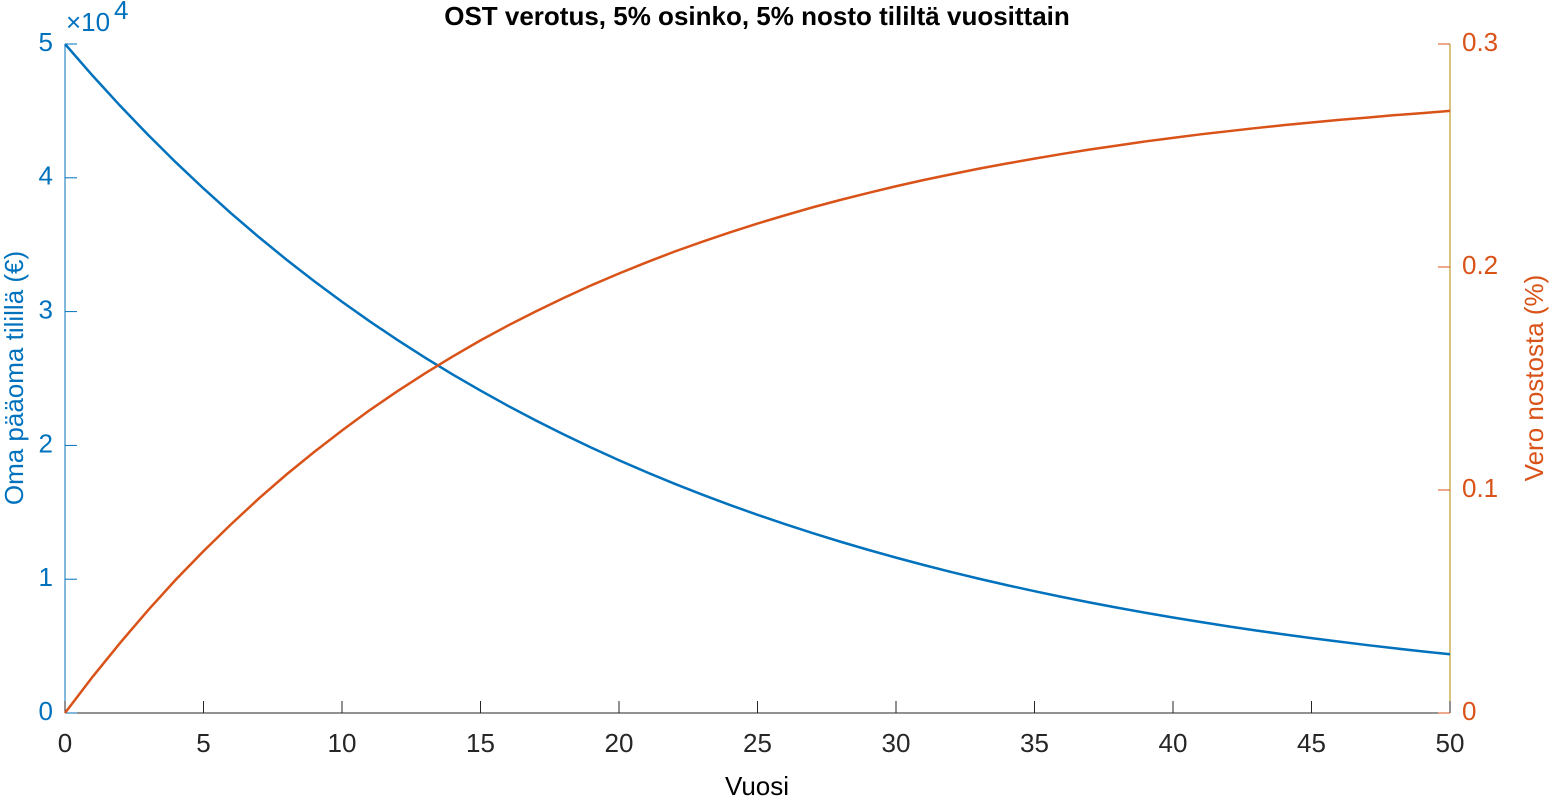  What do you see at coordinates (1173, 743) in the screenshot?
I see `x-tick-label: 40` at bounding box center [1173, 743].